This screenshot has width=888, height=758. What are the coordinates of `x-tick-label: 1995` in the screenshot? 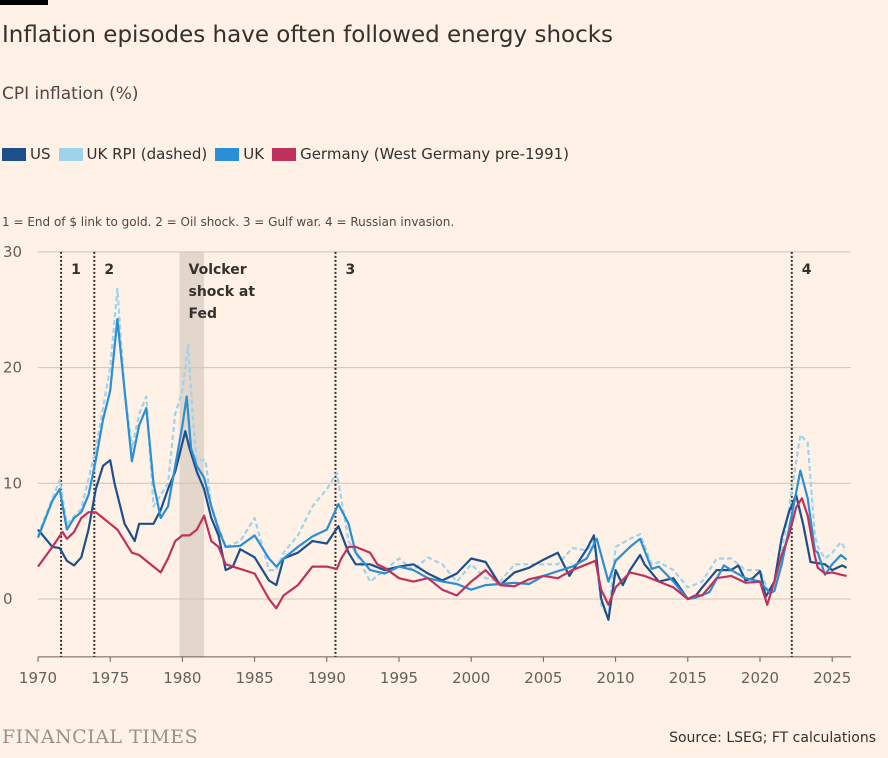 It's located at (399, 678).